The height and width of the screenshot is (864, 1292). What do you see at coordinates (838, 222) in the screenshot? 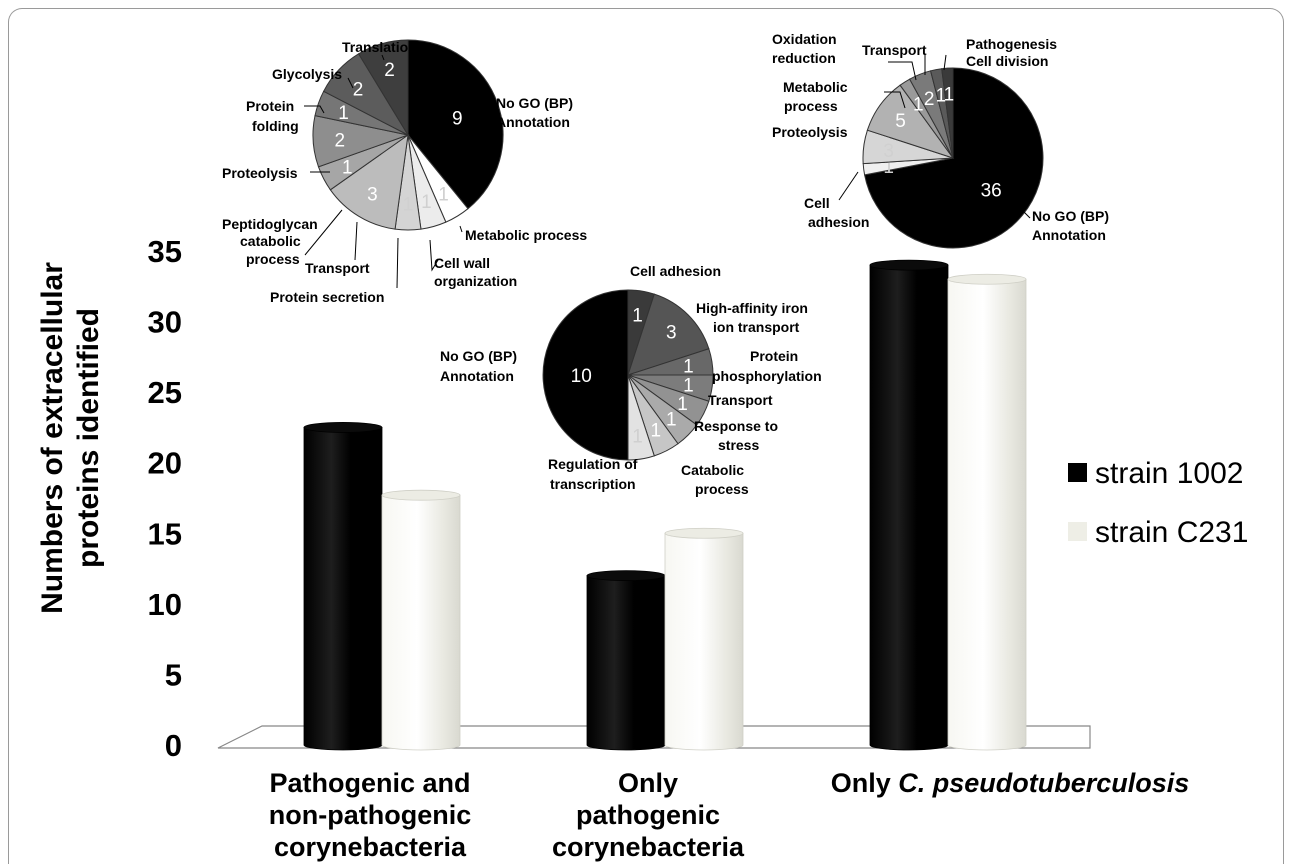
I see `pie3-label-cell-adhesion-2: adhesion` at bounding box center [838, 222].